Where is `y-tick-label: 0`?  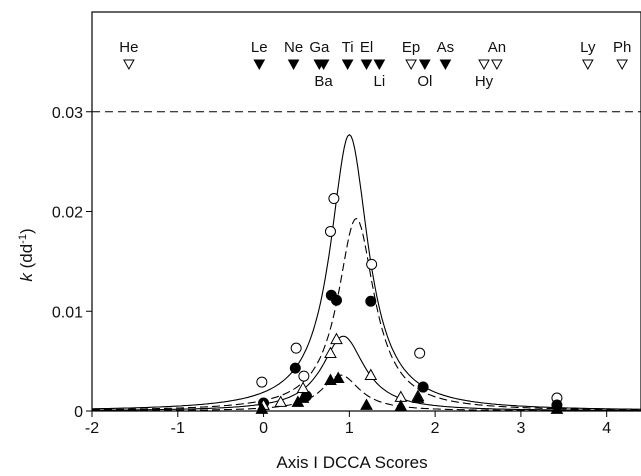
y-tick-label: 0 is located at coordinates (78, 412).